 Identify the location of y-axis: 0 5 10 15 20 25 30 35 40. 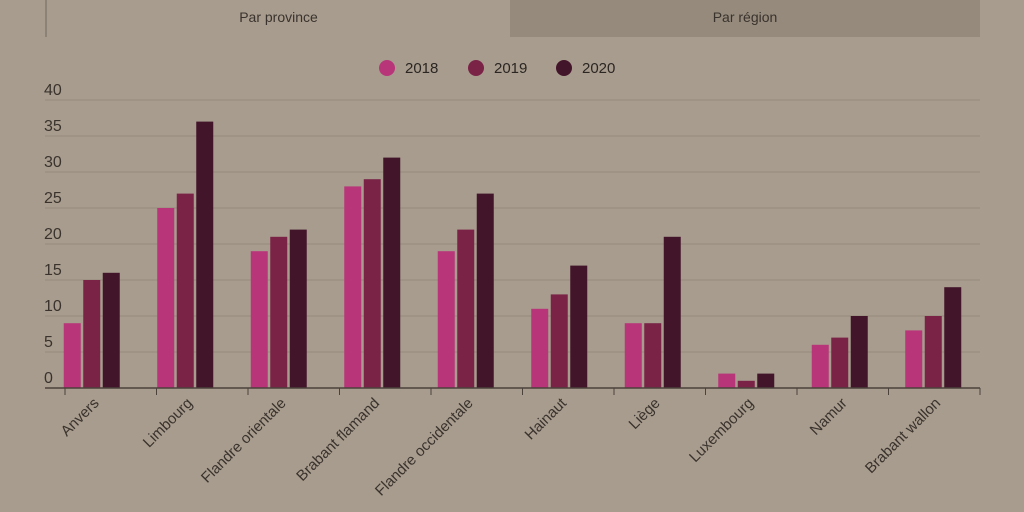
(53, 234).